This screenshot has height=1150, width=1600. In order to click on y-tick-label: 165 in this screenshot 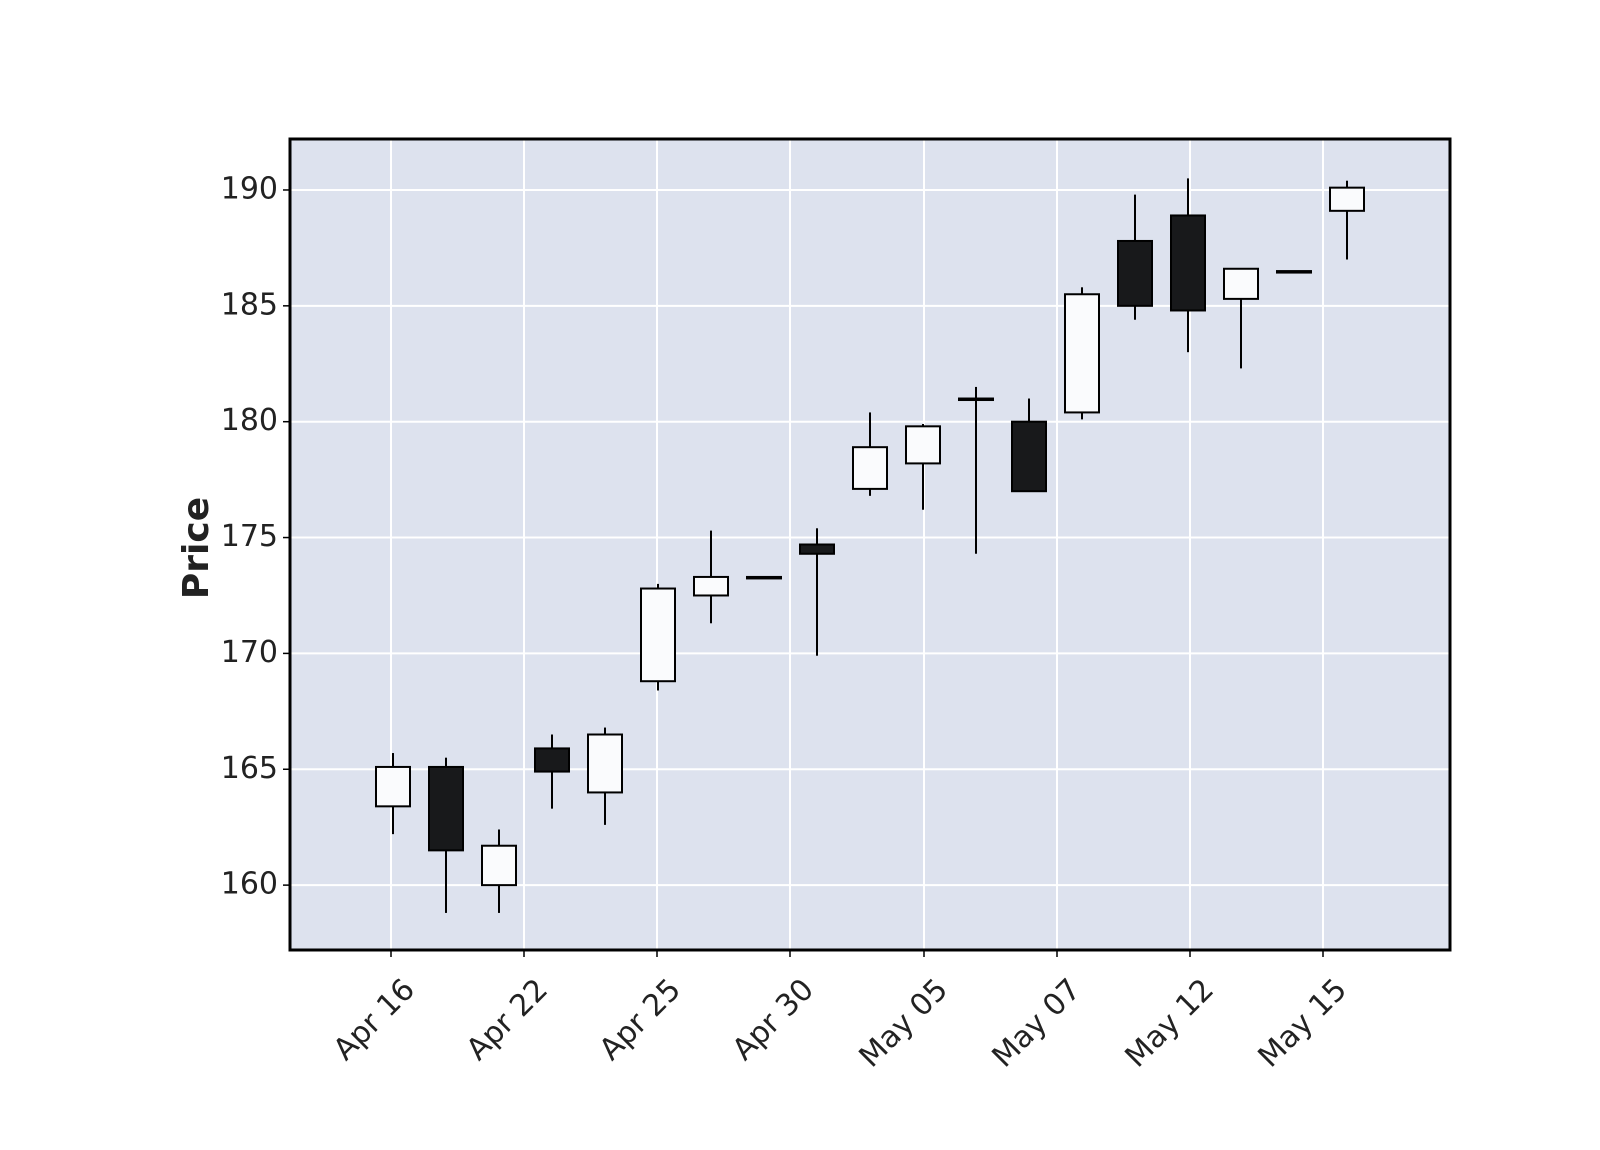, I will do `click(249, 768)`.